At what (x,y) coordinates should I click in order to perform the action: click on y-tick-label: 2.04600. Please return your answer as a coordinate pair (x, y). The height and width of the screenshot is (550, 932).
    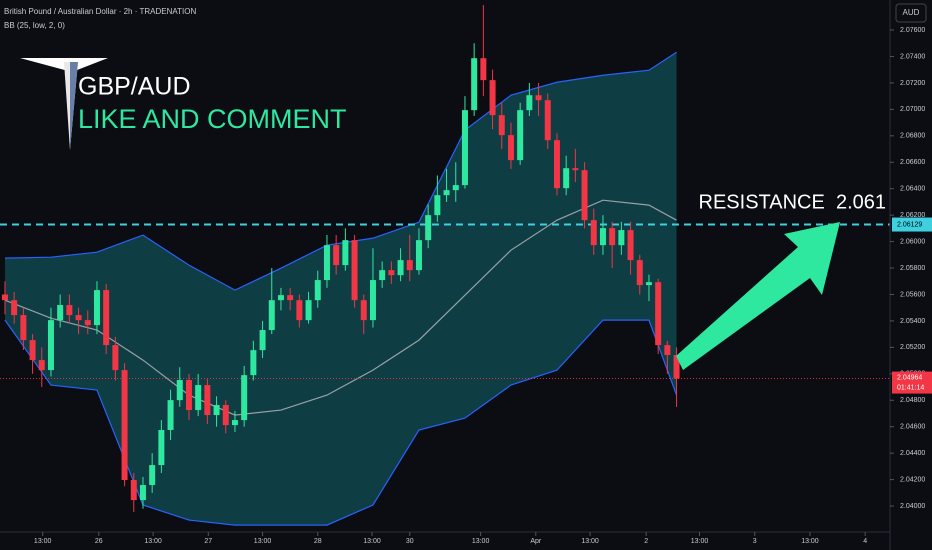
    Looking at the image, I should click on (912, 427).